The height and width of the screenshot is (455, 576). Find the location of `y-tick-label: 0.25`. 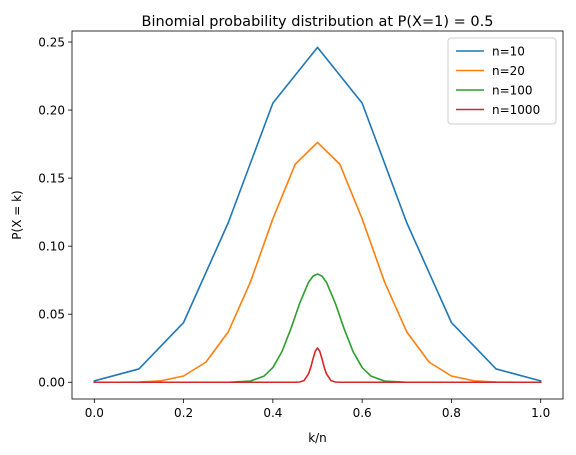

y-tick-label: 0.25 is located at coordinates (51, 42).